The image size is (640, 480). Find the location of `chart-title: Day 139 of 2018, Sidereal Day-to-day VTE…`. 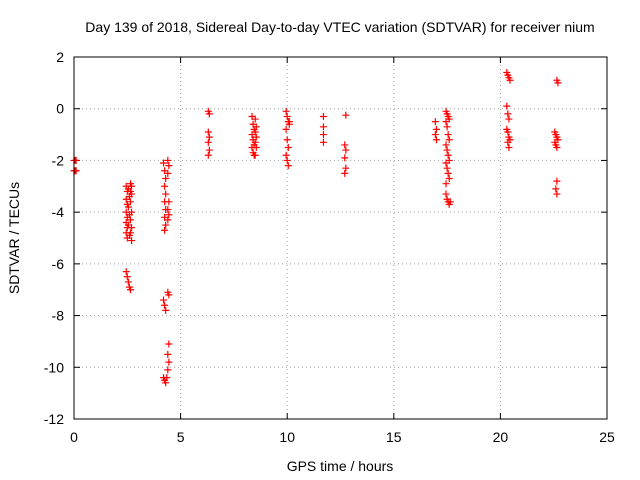

chart-title: Day 139 of 2018, Sidereal Day-to-day VTE… is located at coordinates (339, 27).